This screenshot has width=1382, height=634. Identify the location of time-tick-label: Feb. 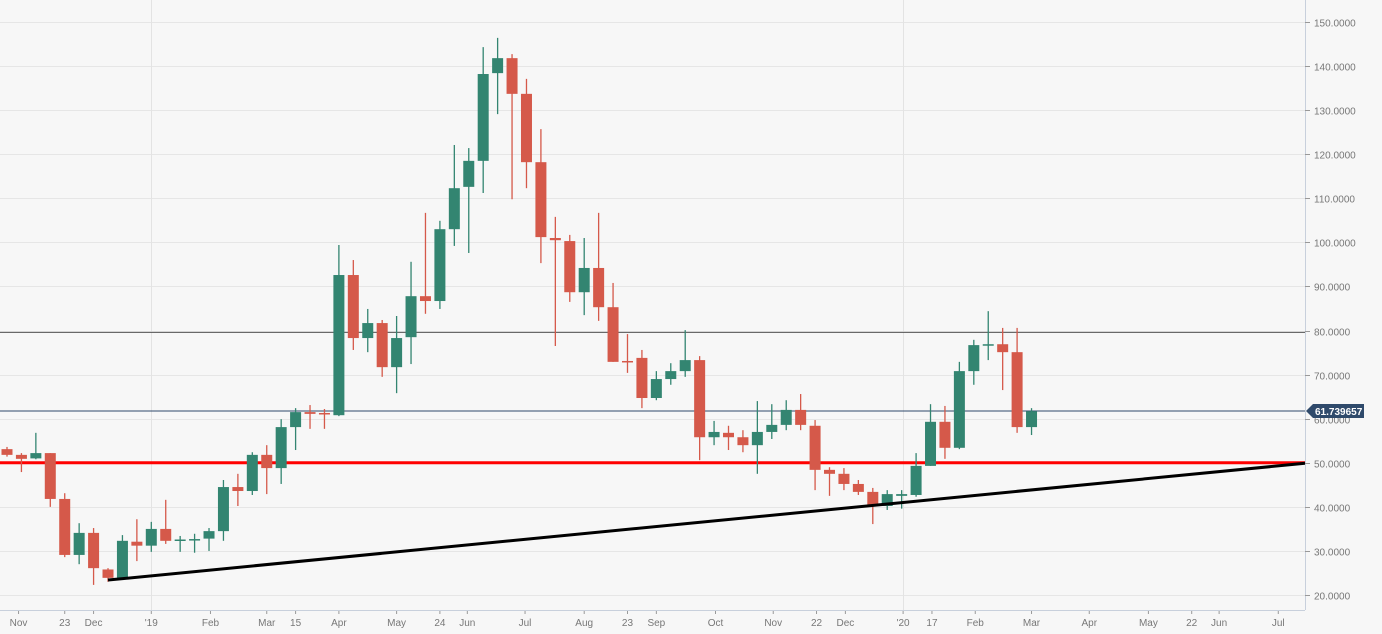
(976, 623).